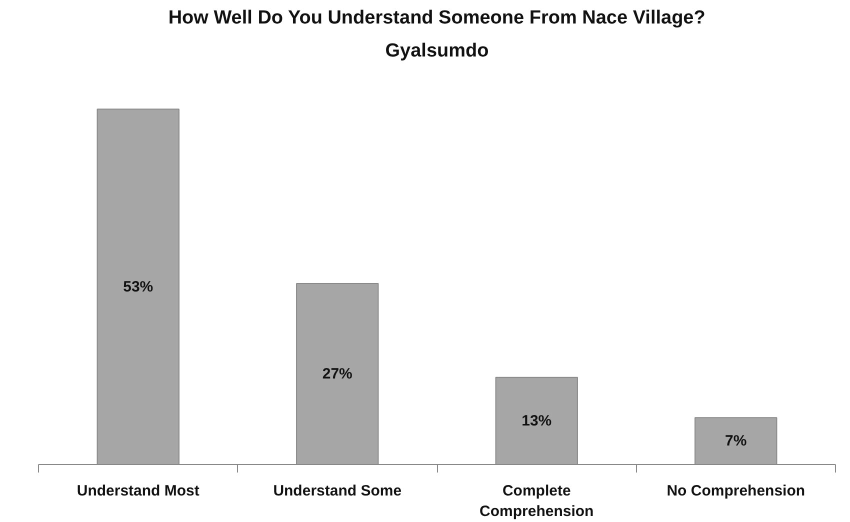 This screenshot has height=522, width=850. Describe the element at coordinates (138, 491) in the screenshot. I see `x-tick-label: Understand Most` at that location.